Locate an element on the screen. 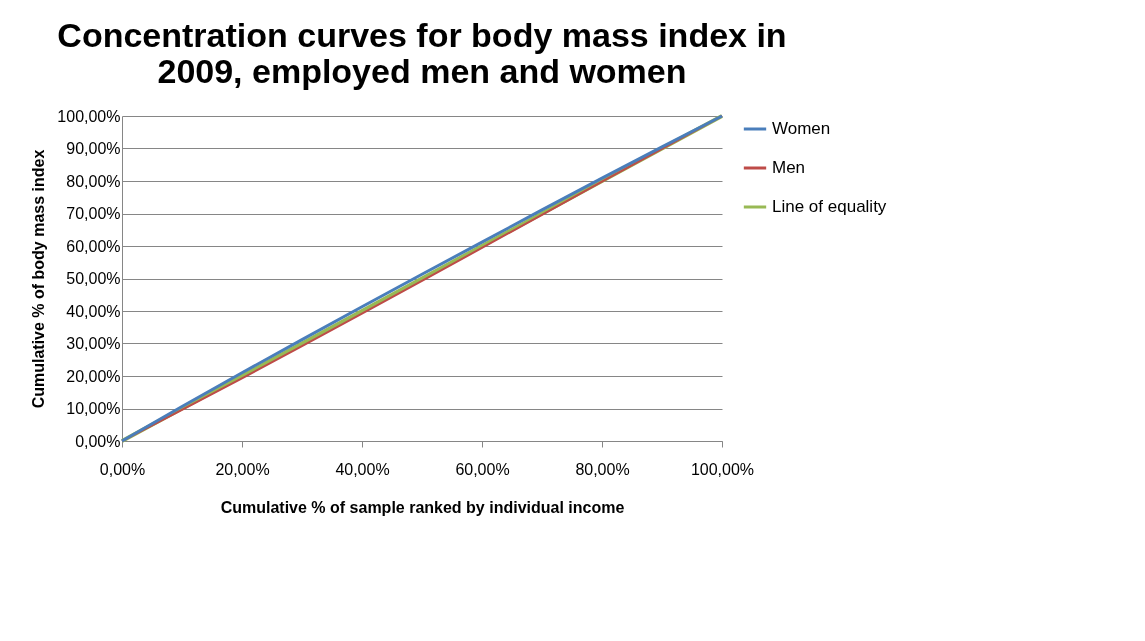 This screenshot has height=641, width=1145. y-tick-label: 40,00% is located at coordinates (93, 311).